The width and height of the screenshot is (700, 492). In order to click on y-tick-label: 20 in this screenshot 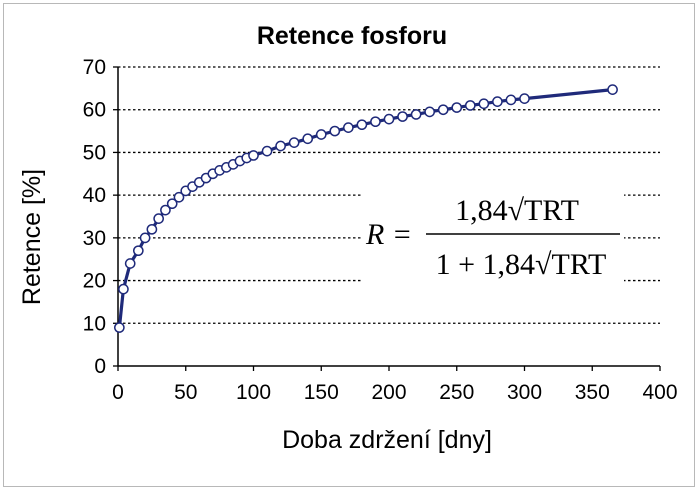, I will do `click(94, 281)`.